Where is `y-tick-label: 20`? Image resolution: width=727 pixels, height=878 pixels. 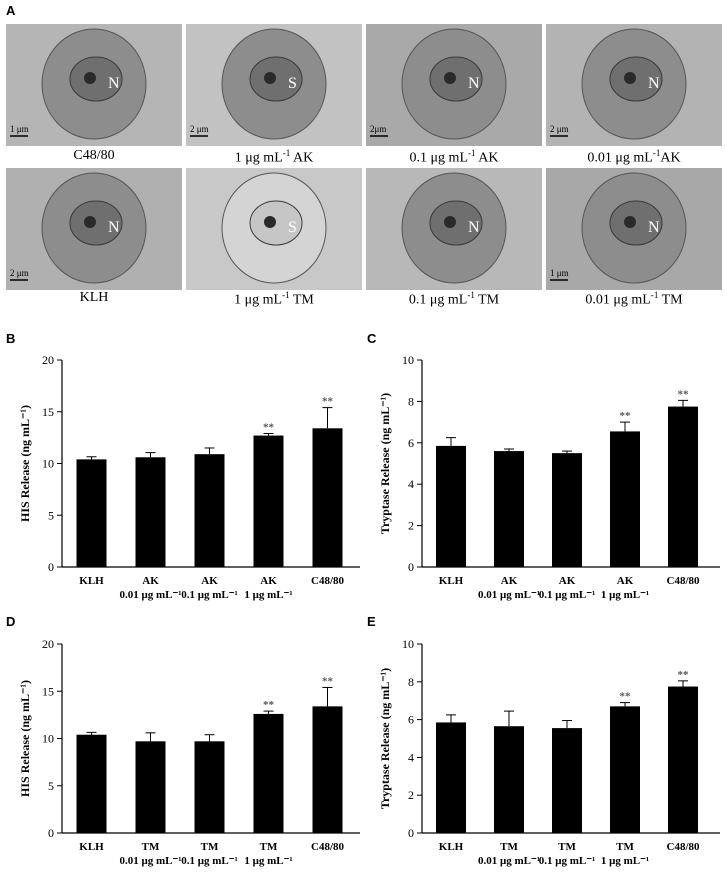
y-tick-label: 20 is located at coordinates (48, 360).